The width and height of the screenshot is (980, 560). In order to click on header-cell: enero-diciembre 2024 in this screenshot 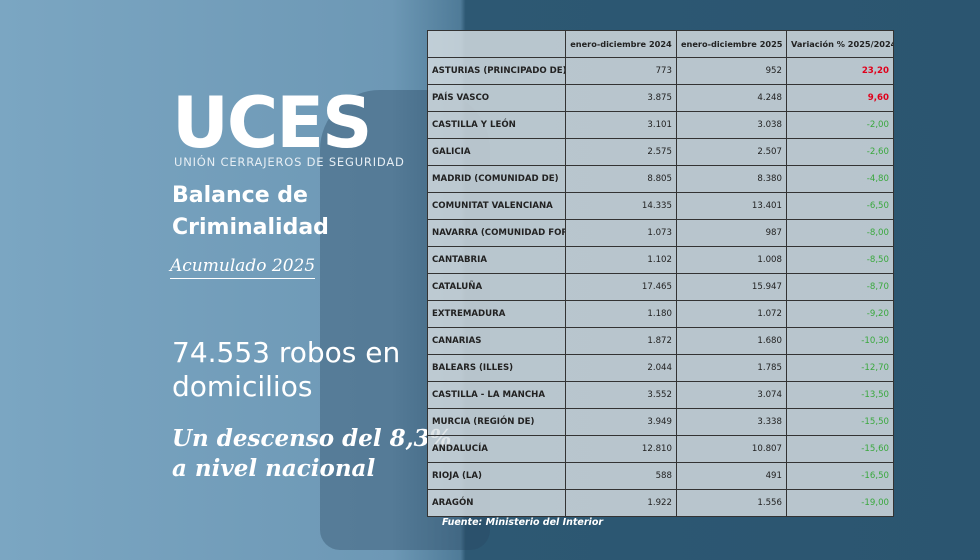, I will do `click(621, 44)`.